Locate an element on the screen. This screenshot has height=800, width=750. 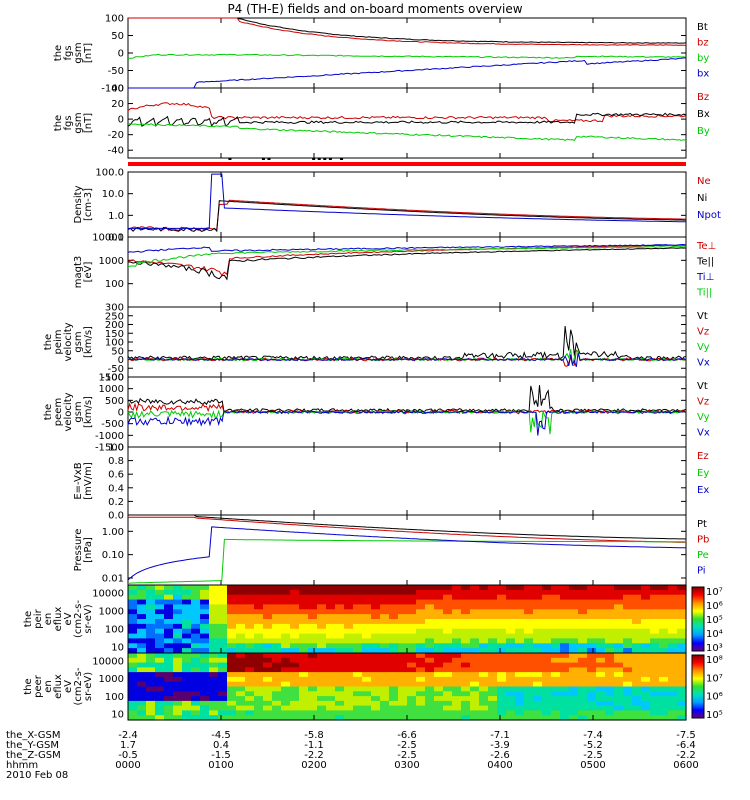
y-tick-label: 500 is located at coordinates (114, 401).